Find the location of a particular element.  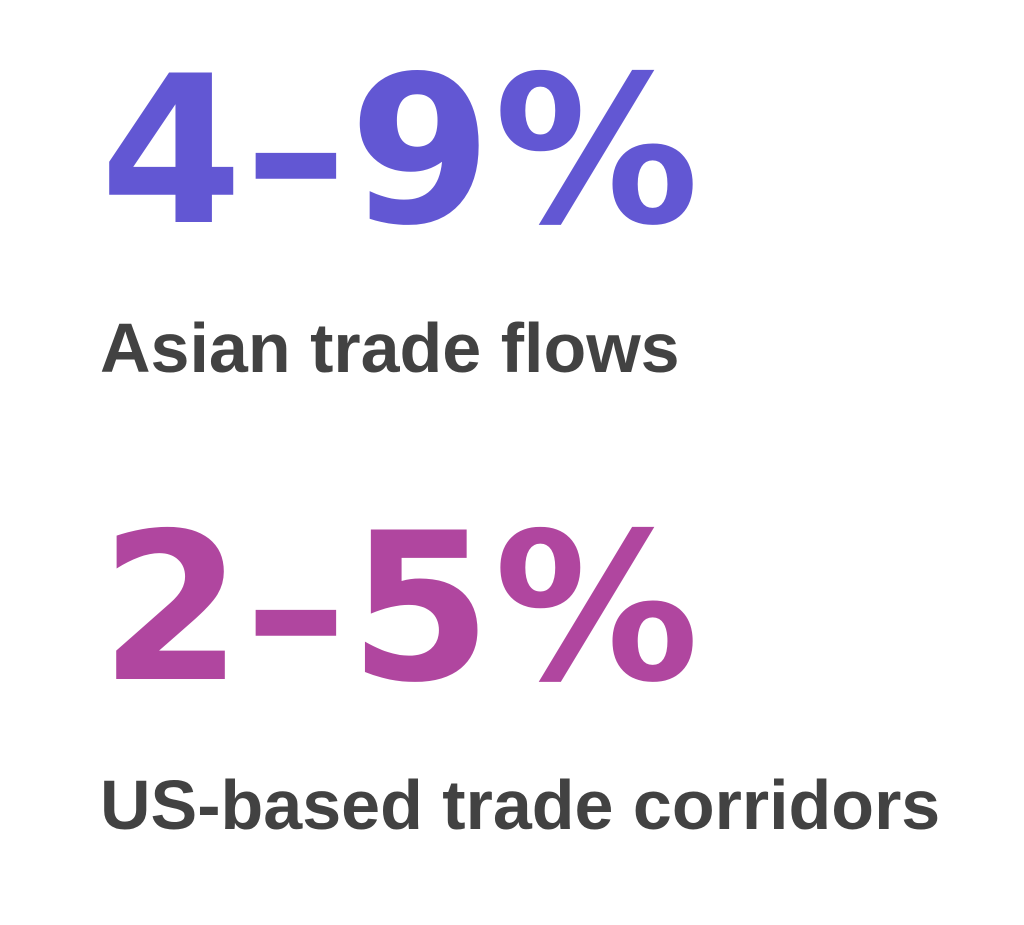

stat-label-asian: Asian trade flows is located at coordinates (390, 348).